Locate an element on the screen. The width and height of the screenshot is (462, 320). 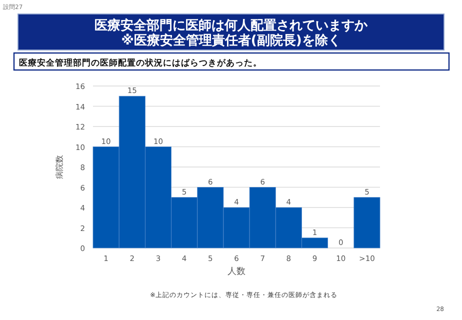
chart-title: 医療安全部門に医師は何人配置されていますか ※医療安全管理責任者(副院長)を除く is located at coordinates (231, 33).